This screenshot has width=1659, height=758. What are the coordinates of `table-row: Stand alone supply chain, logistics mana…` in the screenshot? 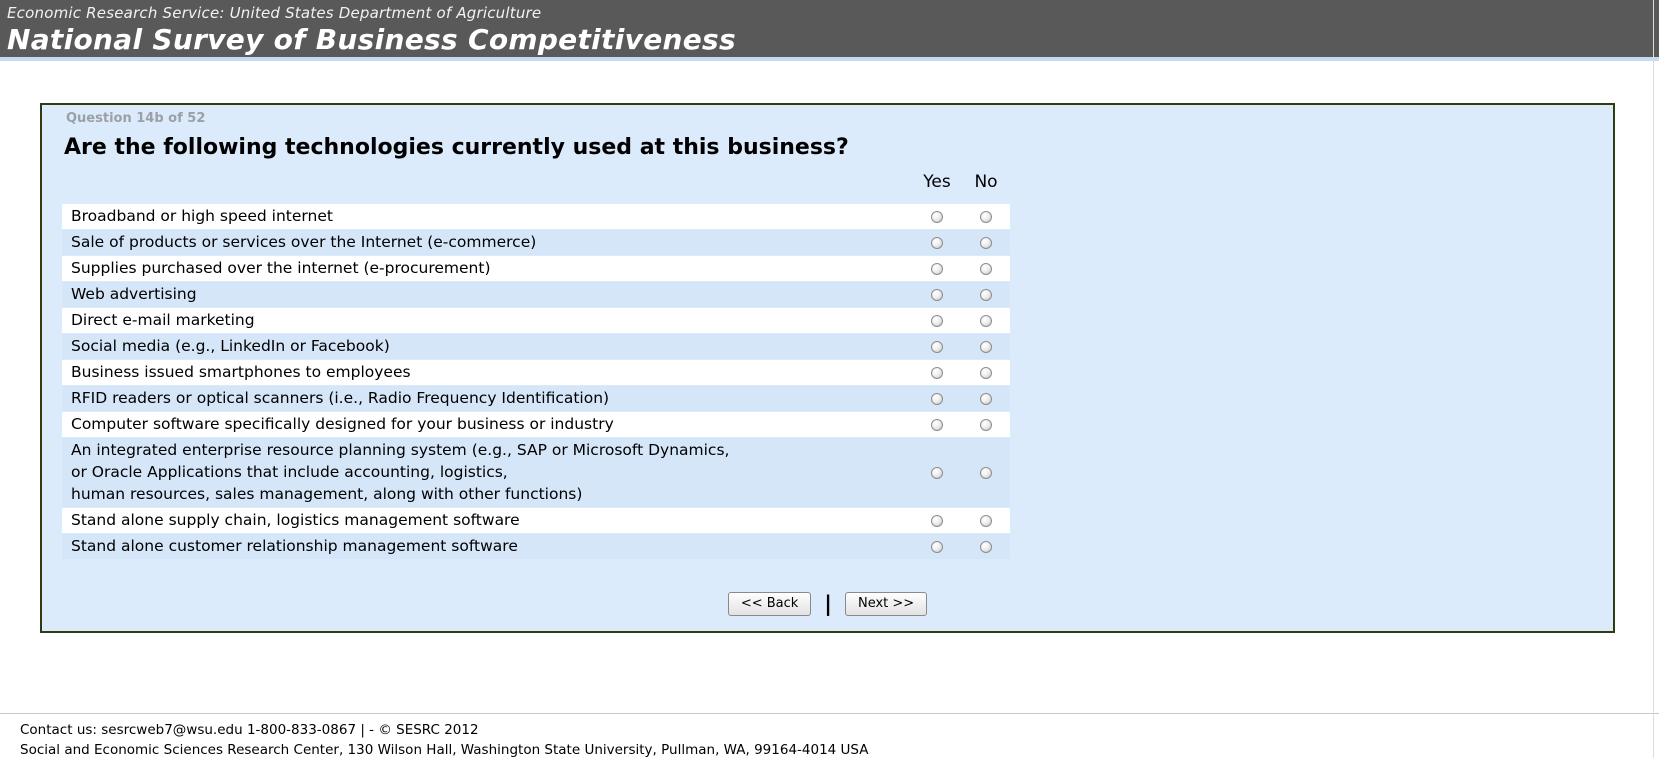 It's located at (536, 520).